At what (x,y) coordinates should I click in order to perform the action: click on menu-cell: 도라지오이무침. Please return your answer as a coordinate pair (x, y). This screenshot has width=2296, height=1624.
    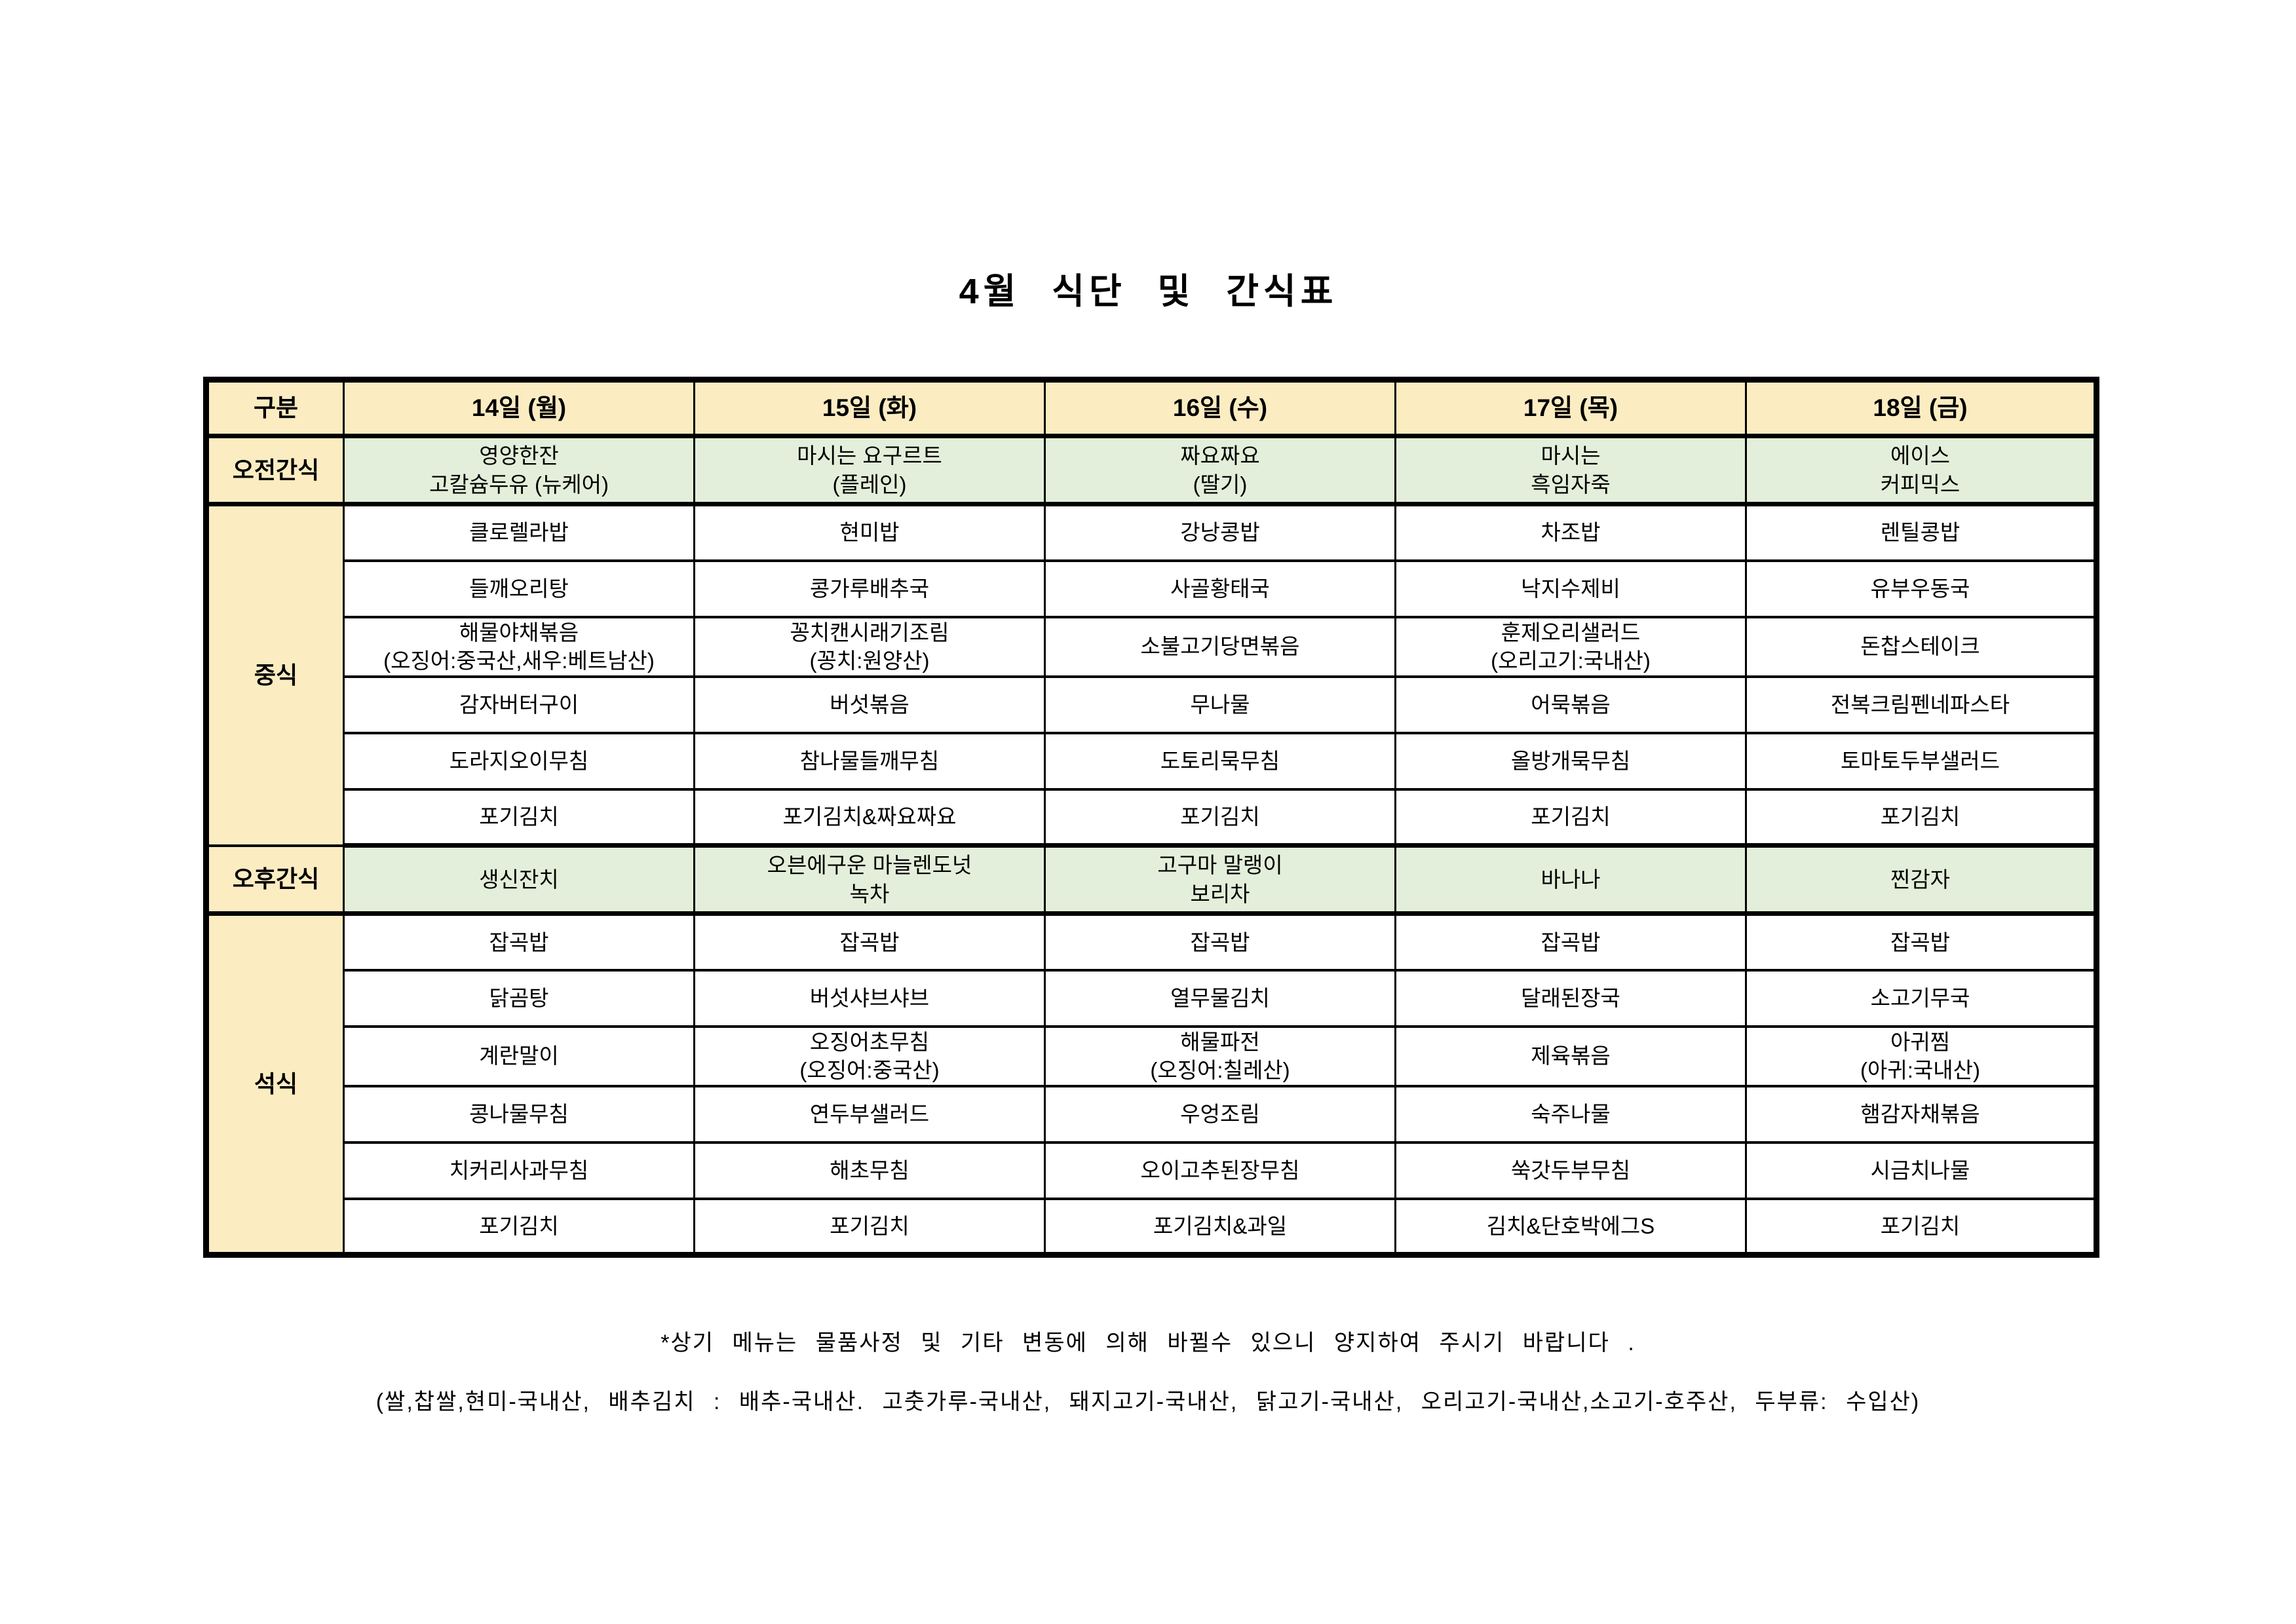
    Looking at the image, I should click on (519, 761).